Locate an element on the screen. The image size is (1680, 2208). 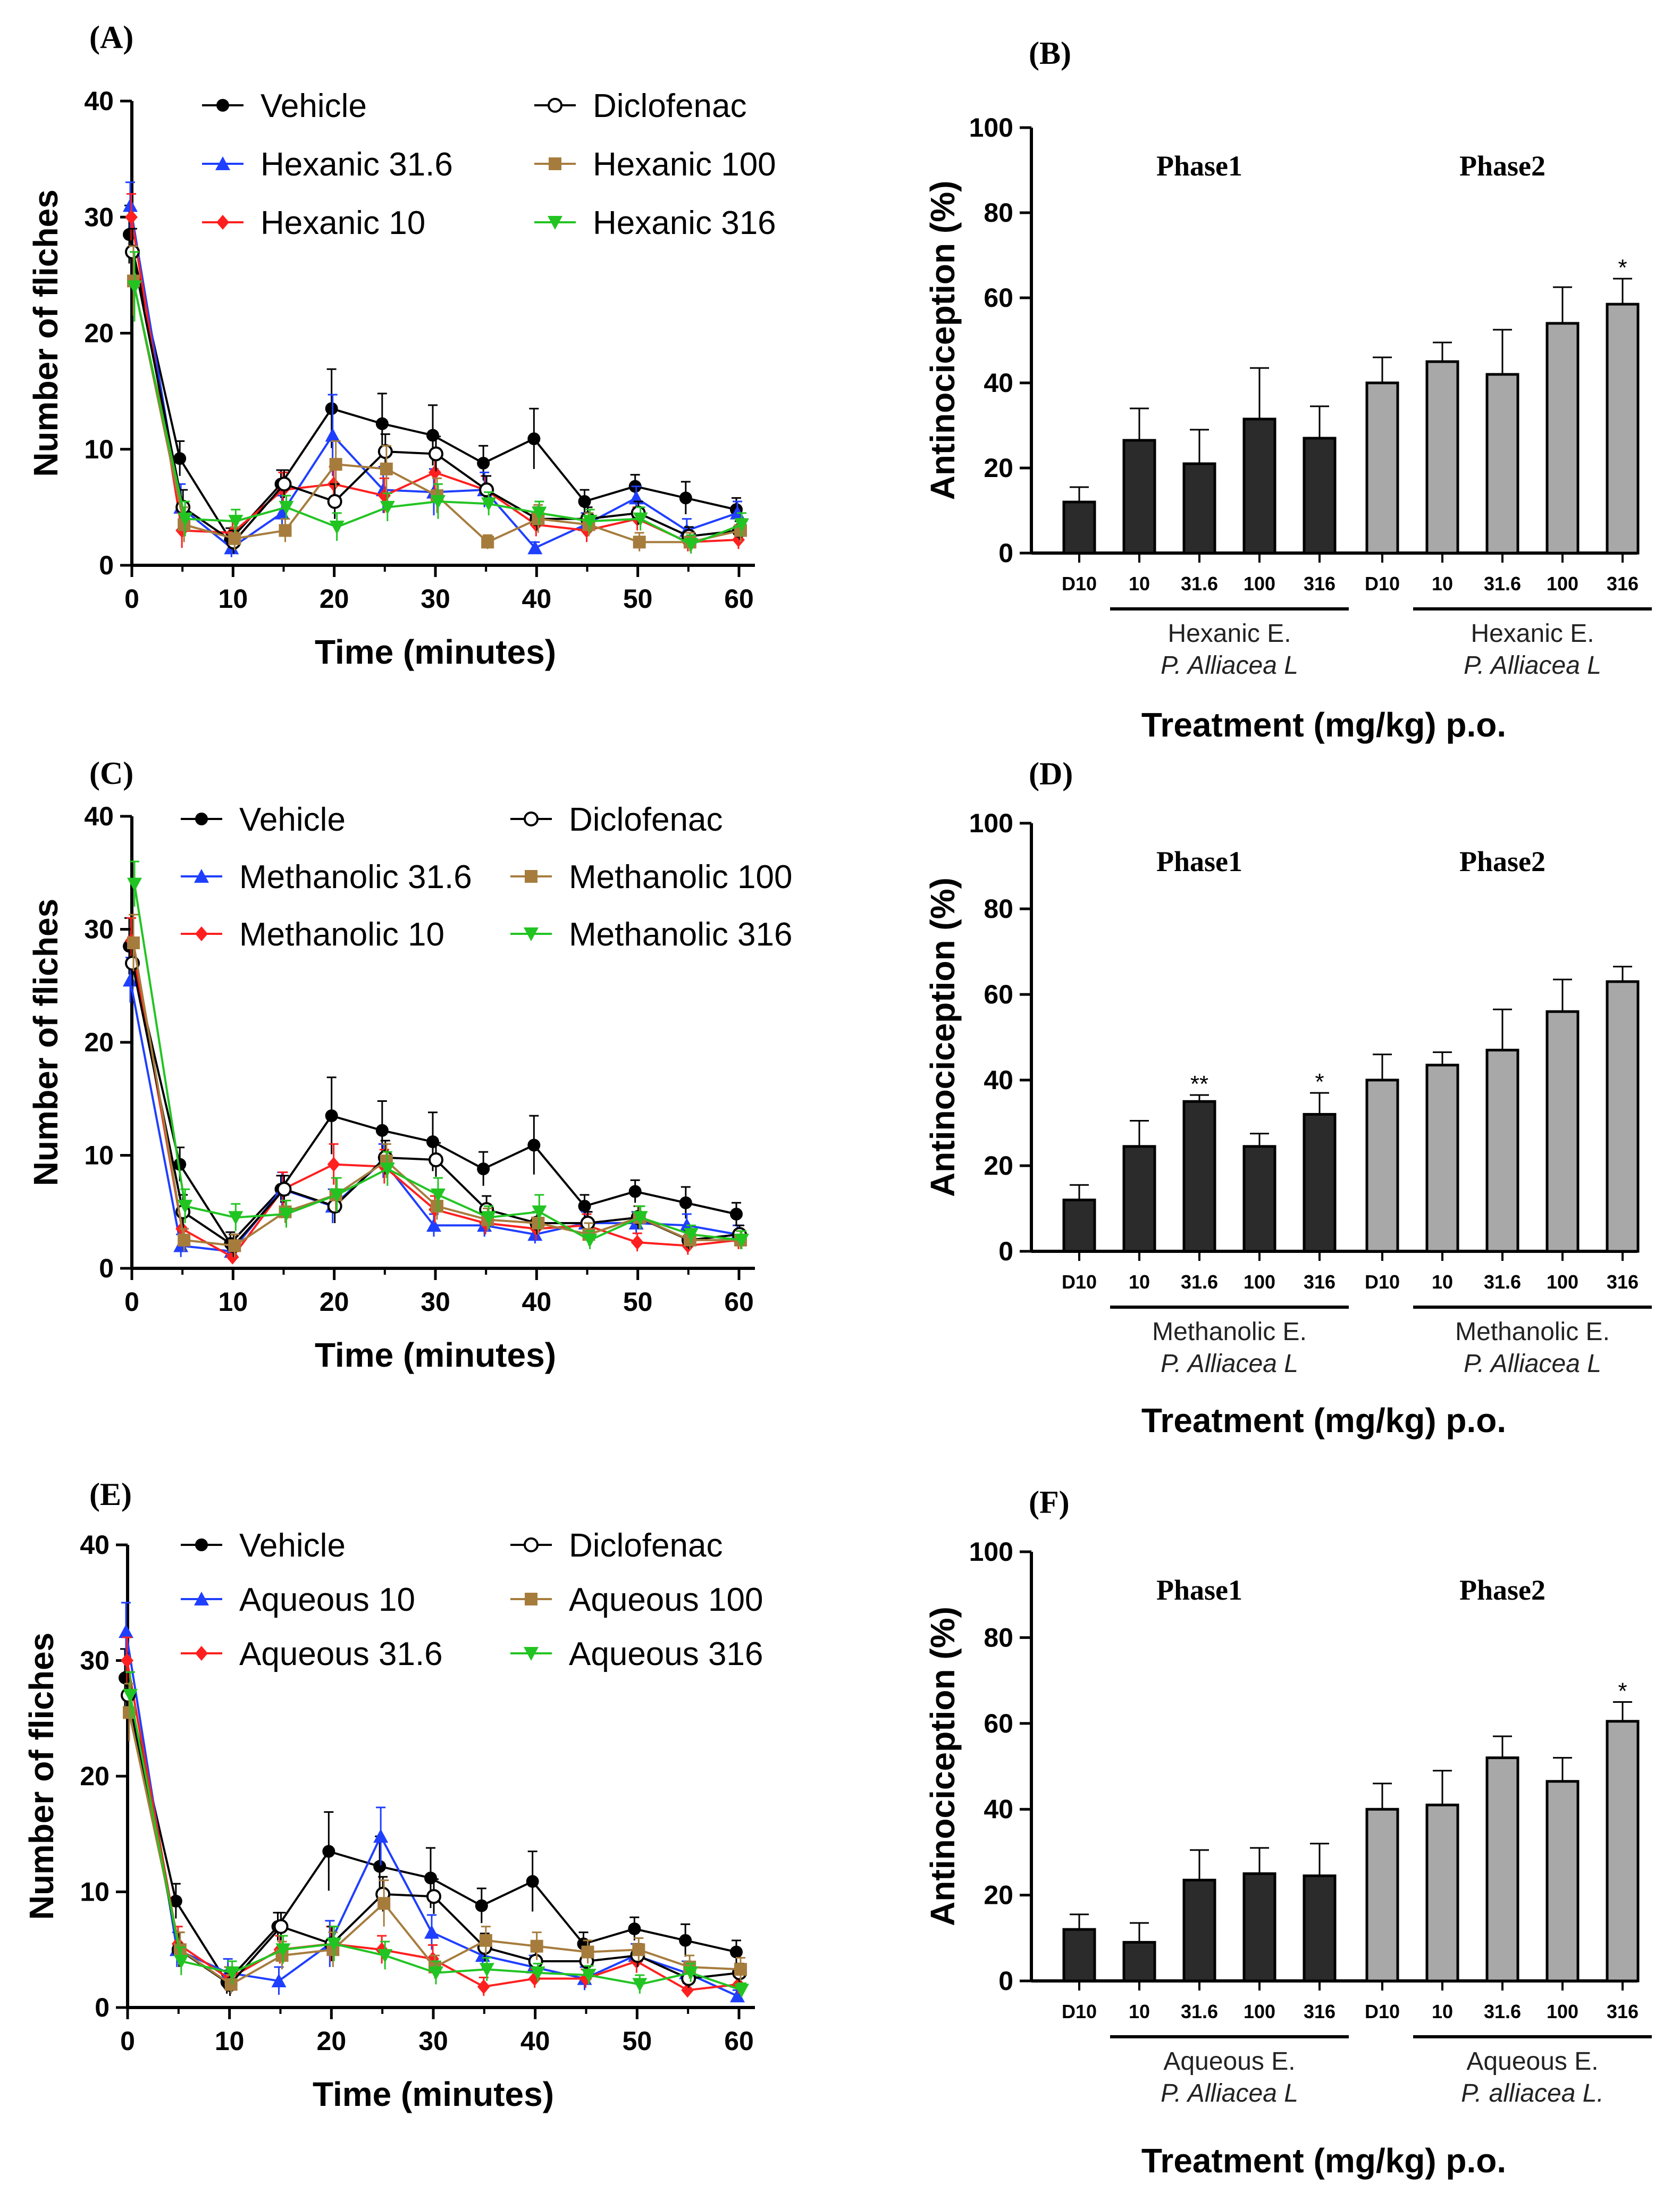
y-tick-label: 20 is located at coordinates (998, 1895).